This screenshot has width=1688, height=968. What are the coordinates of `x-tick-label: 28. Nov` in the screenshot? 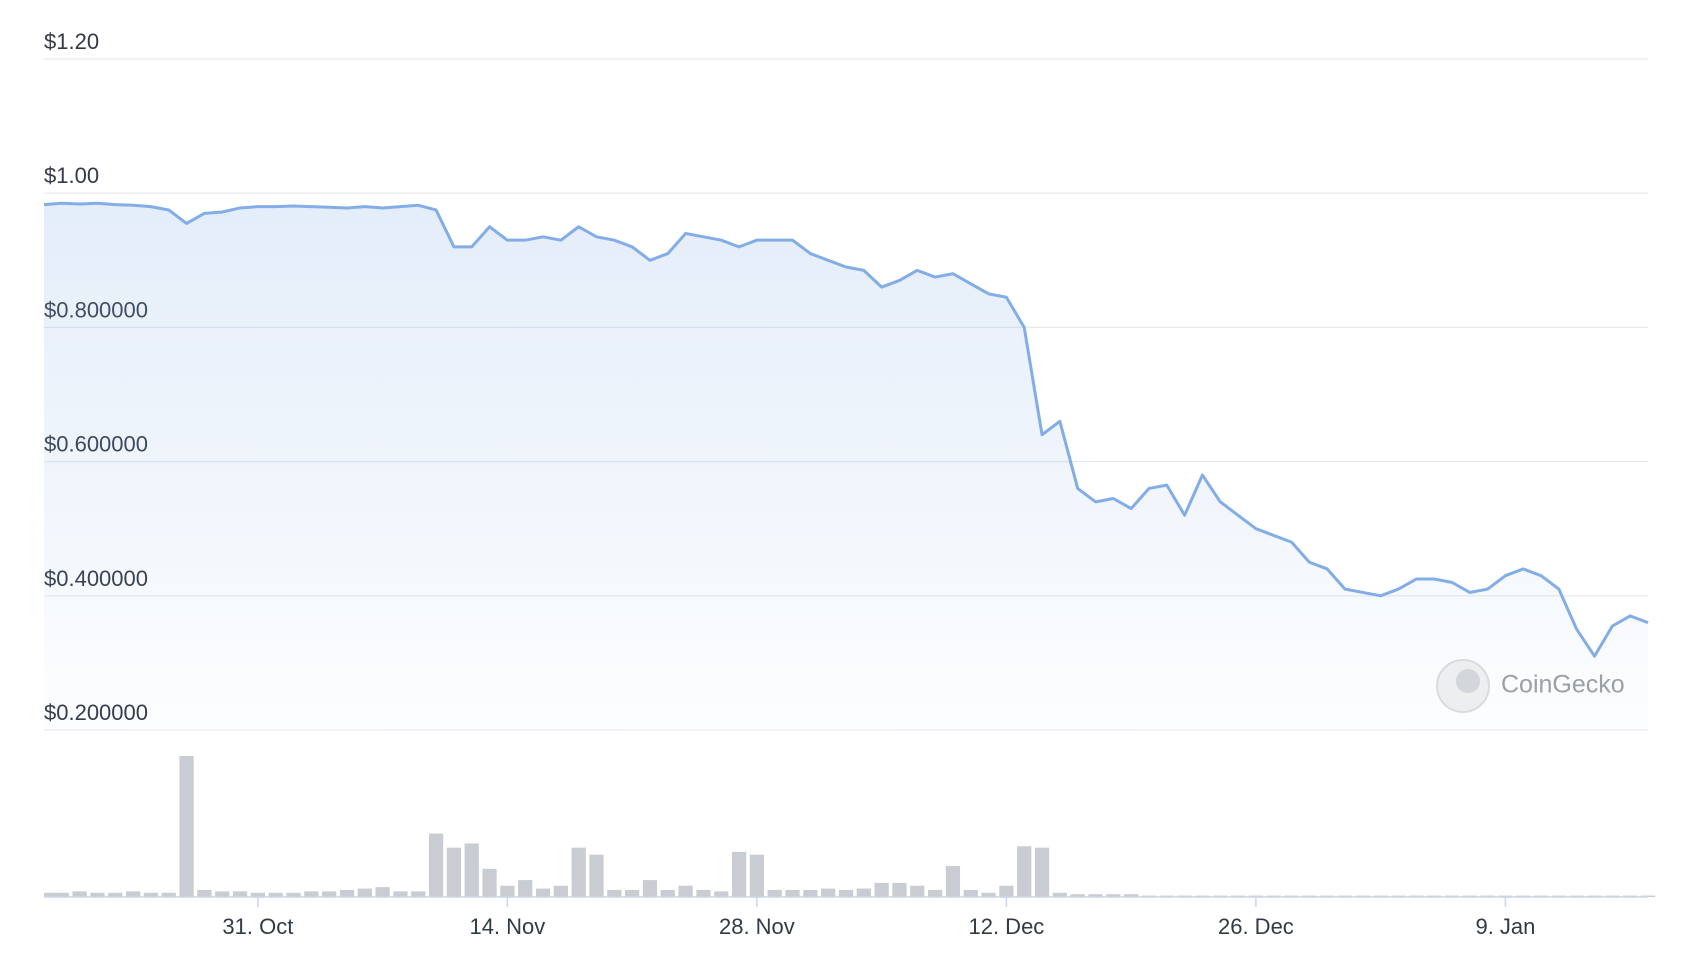 It's located at (757, 926).